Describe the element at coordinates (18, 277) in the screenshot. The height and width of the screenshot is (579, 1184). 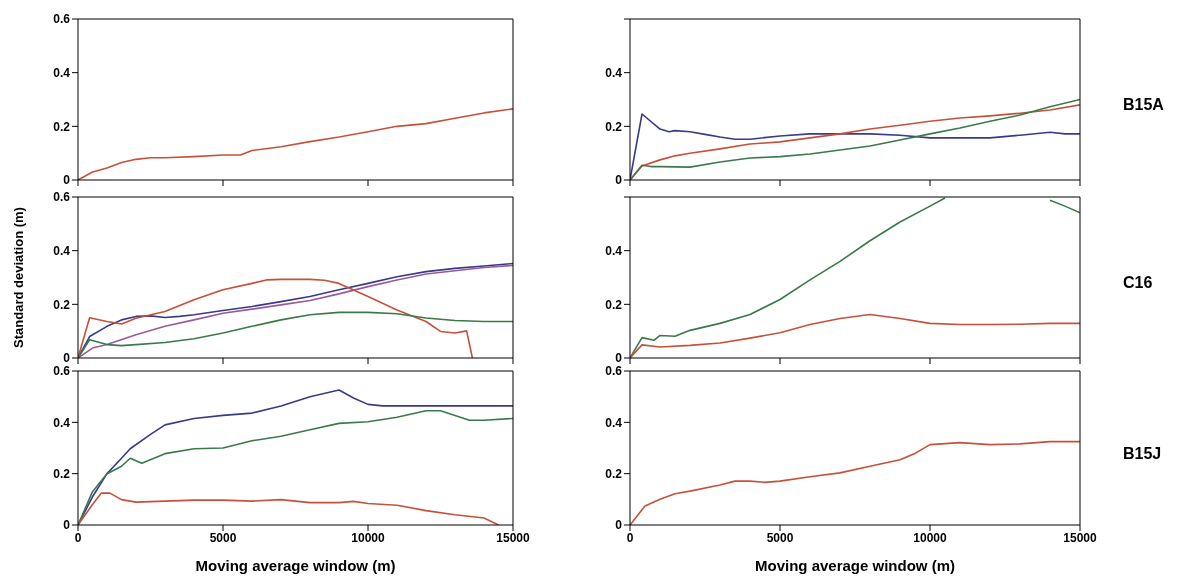
I see `y-axis-title: Standard deviation (m)` at that location.